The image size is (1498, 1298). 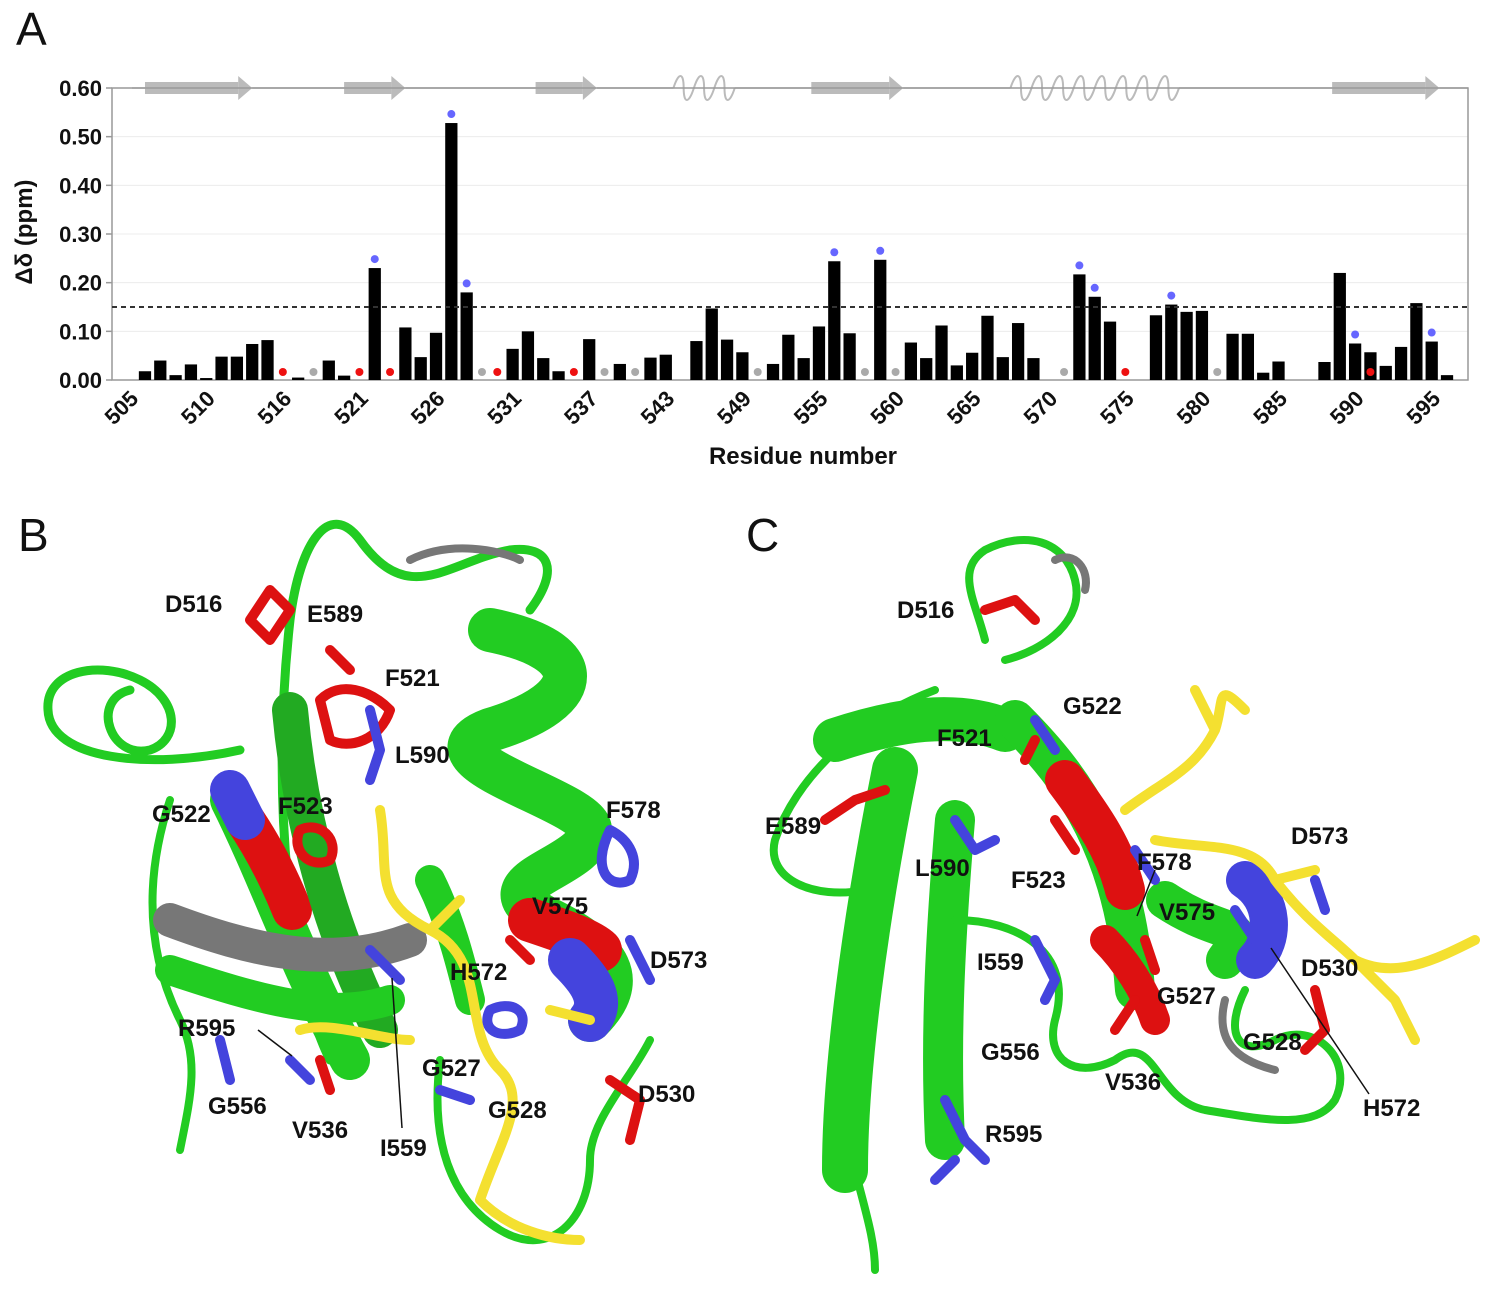 I want to click on x-tick-label: 521, so click(x=351, y=408).